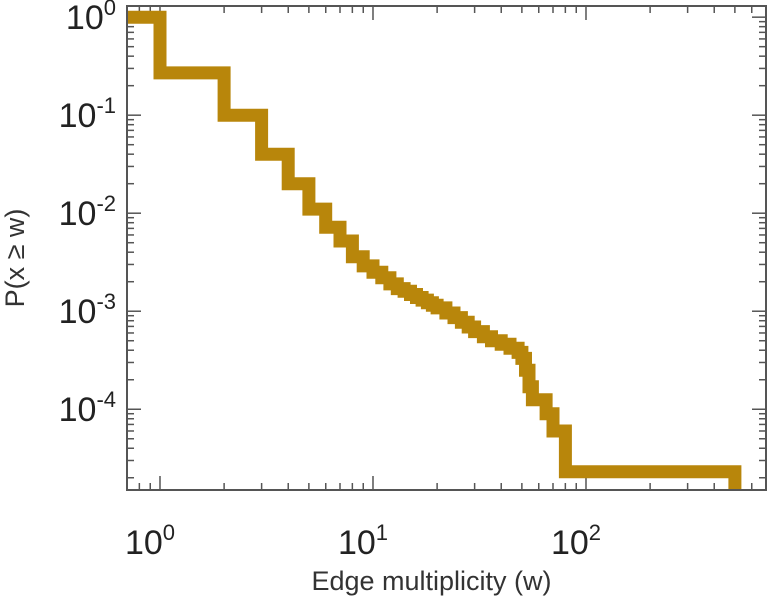 The image size is (771, 600). I want to click on y-tick-exponent: -1, so click(106, 105).